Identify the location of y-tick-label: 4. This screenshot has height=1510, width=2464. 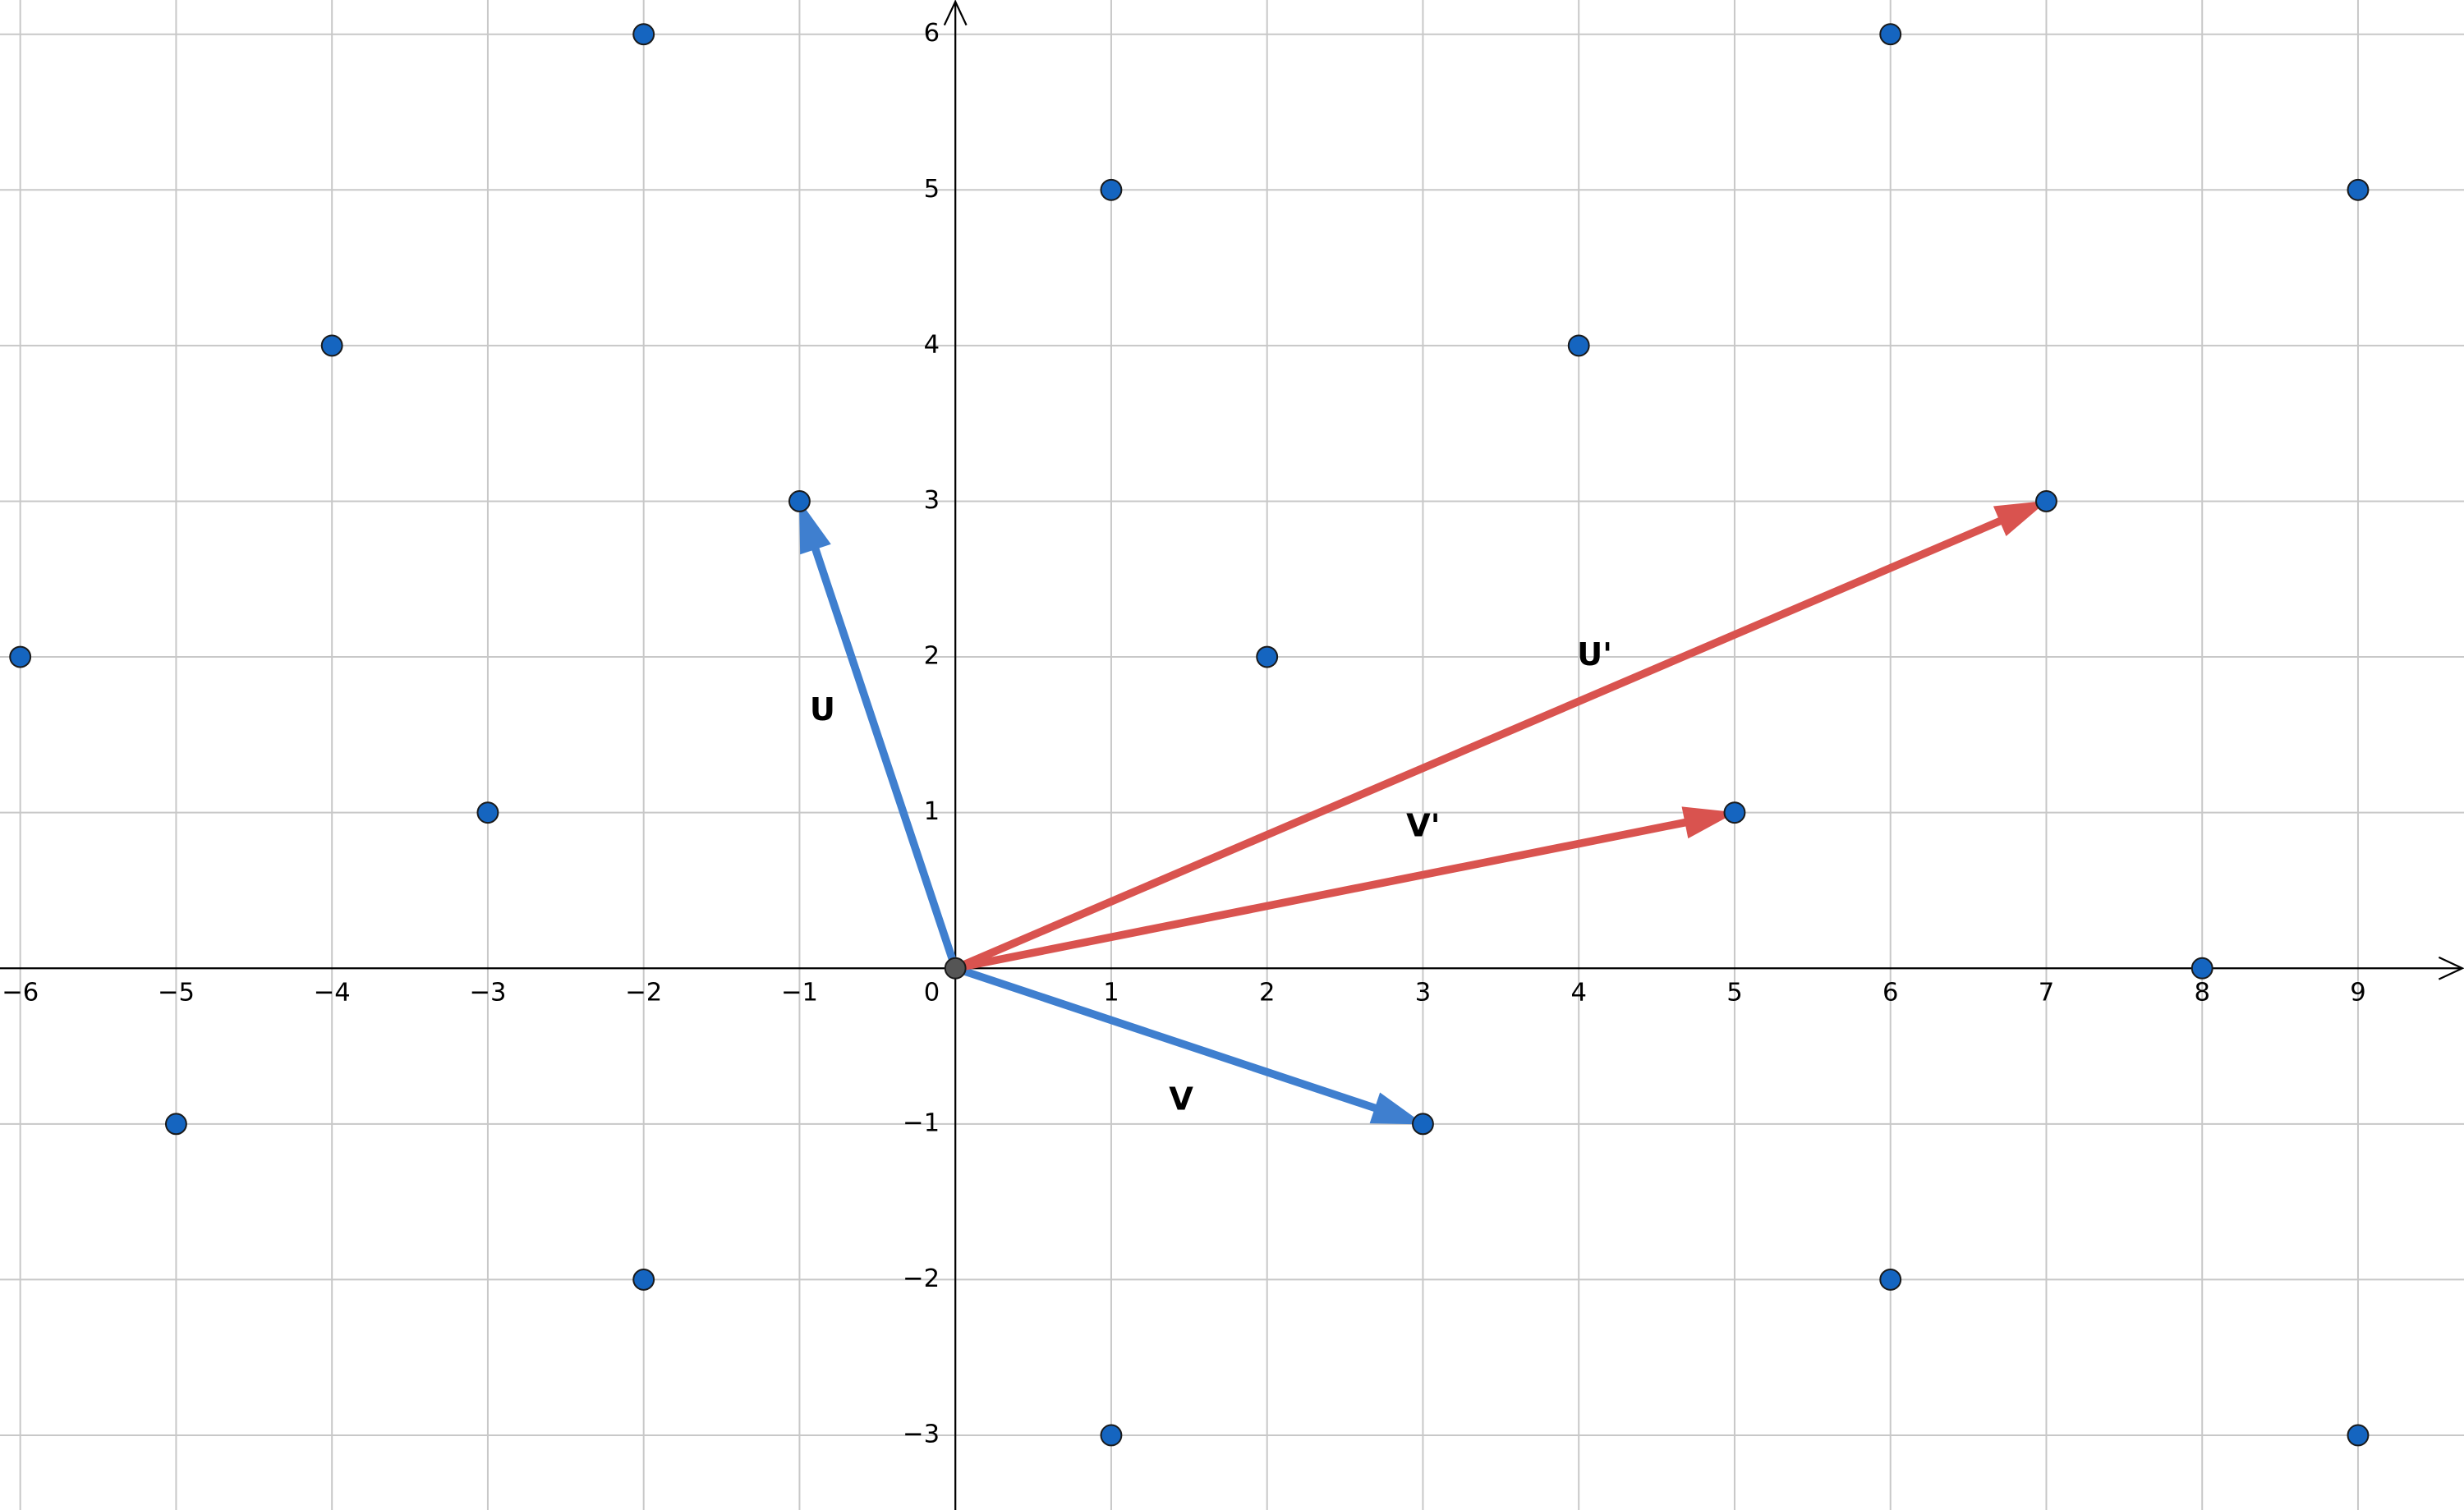
(932, 344).